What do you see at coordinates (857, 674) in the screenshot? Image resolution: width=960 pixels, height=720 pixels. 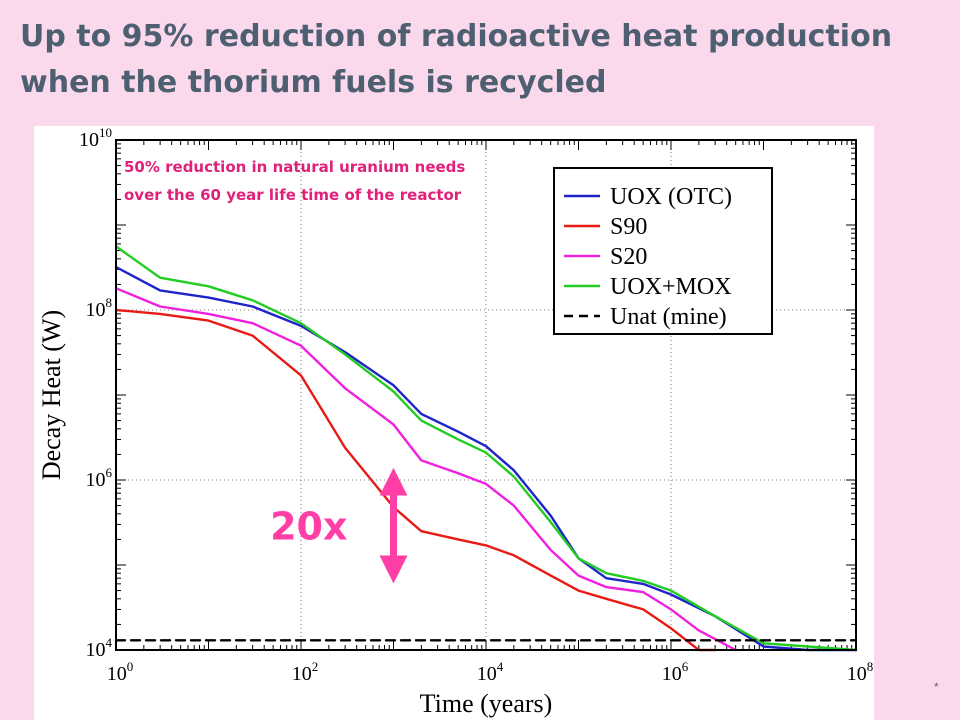 I see `x-tick-label-4-base: 10` at bounding box center [857, 674].